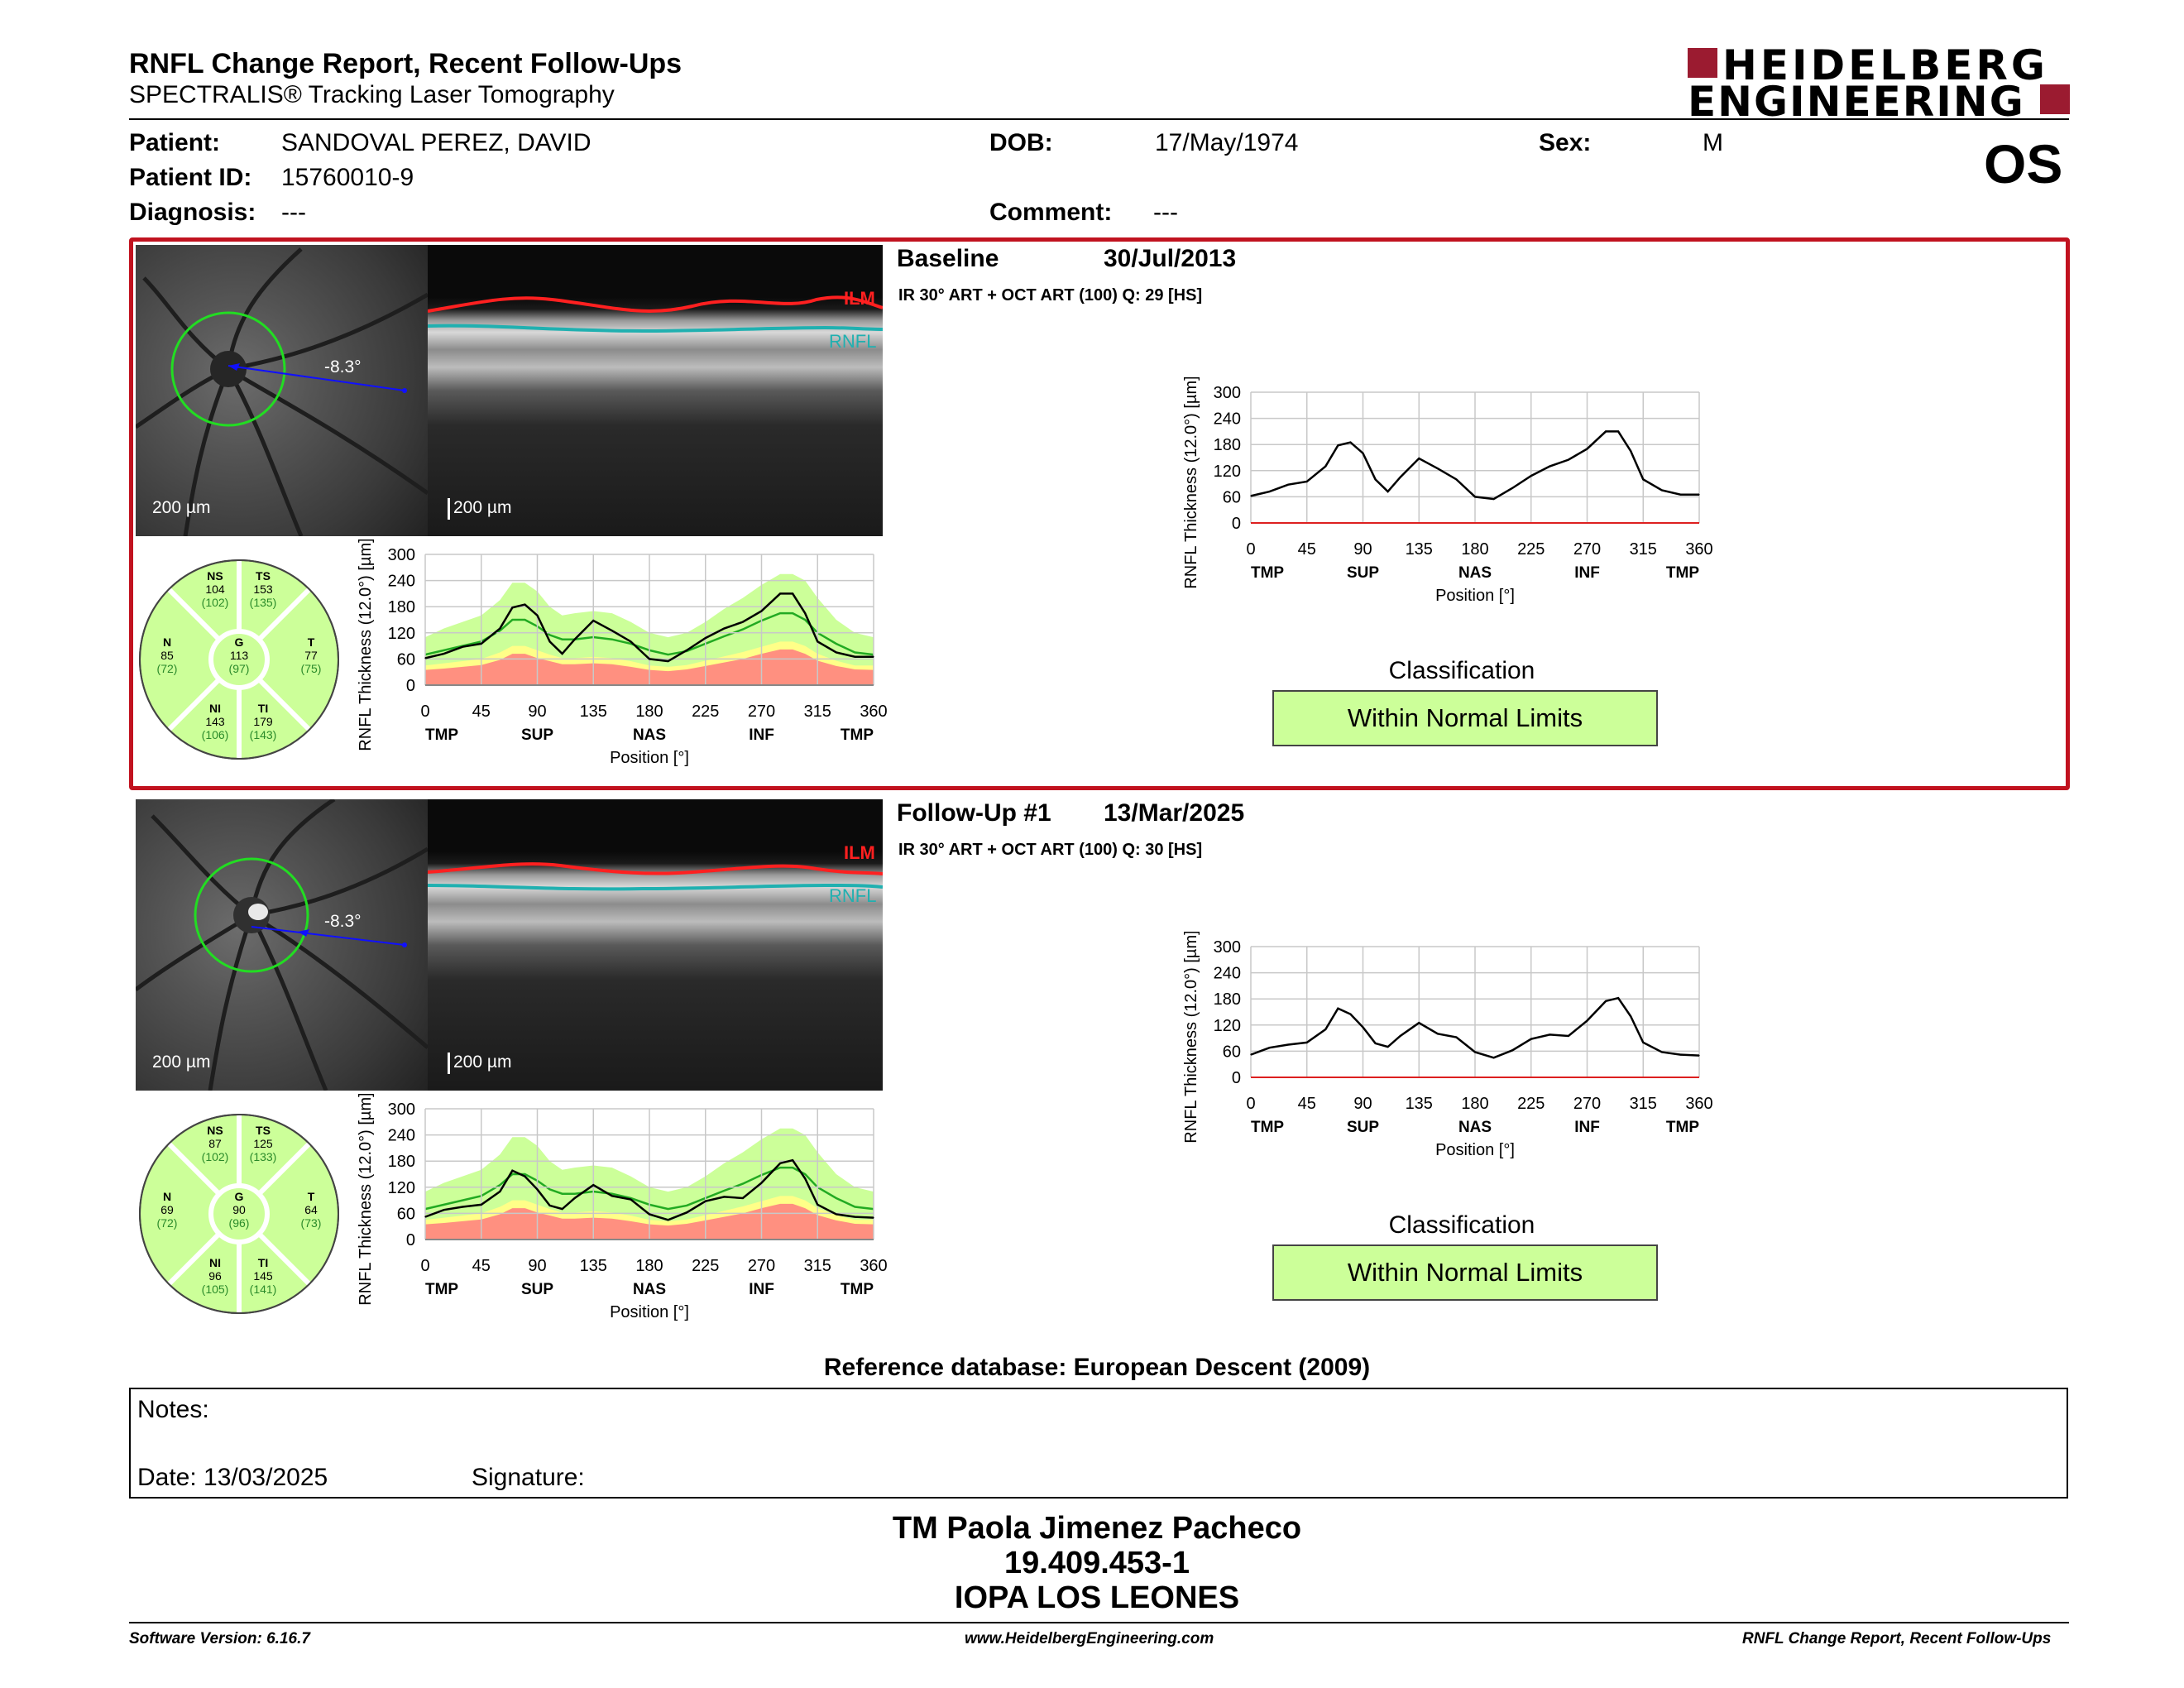  What do you see at coordinates (436, 142) in the screenshot?
I see `patient-name: SANDOVAL PEREZ, DAVID` at bounding box center [436, 142].